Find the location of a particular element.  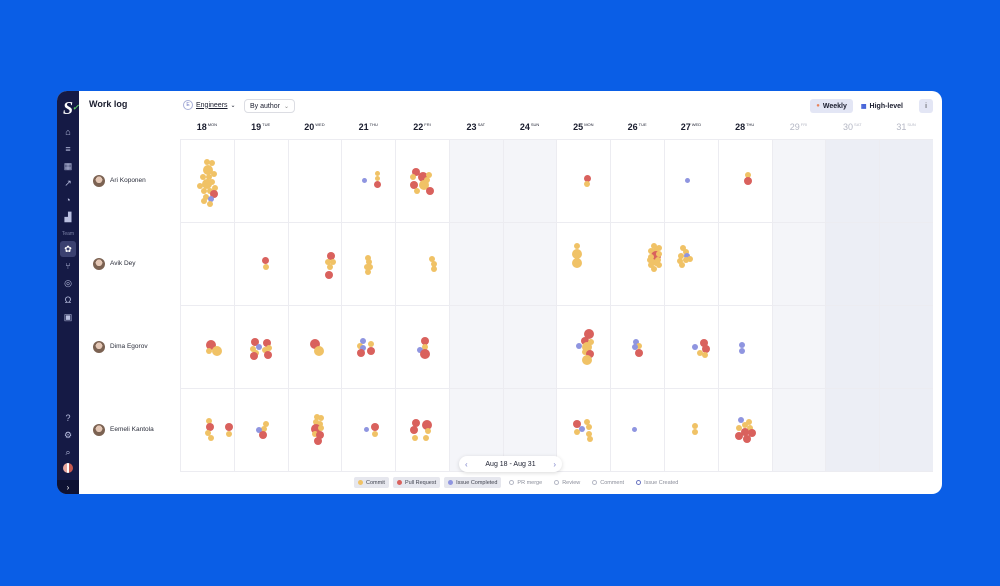

sidebar-item-bars: ▟ is located at coordinates (68, 217).